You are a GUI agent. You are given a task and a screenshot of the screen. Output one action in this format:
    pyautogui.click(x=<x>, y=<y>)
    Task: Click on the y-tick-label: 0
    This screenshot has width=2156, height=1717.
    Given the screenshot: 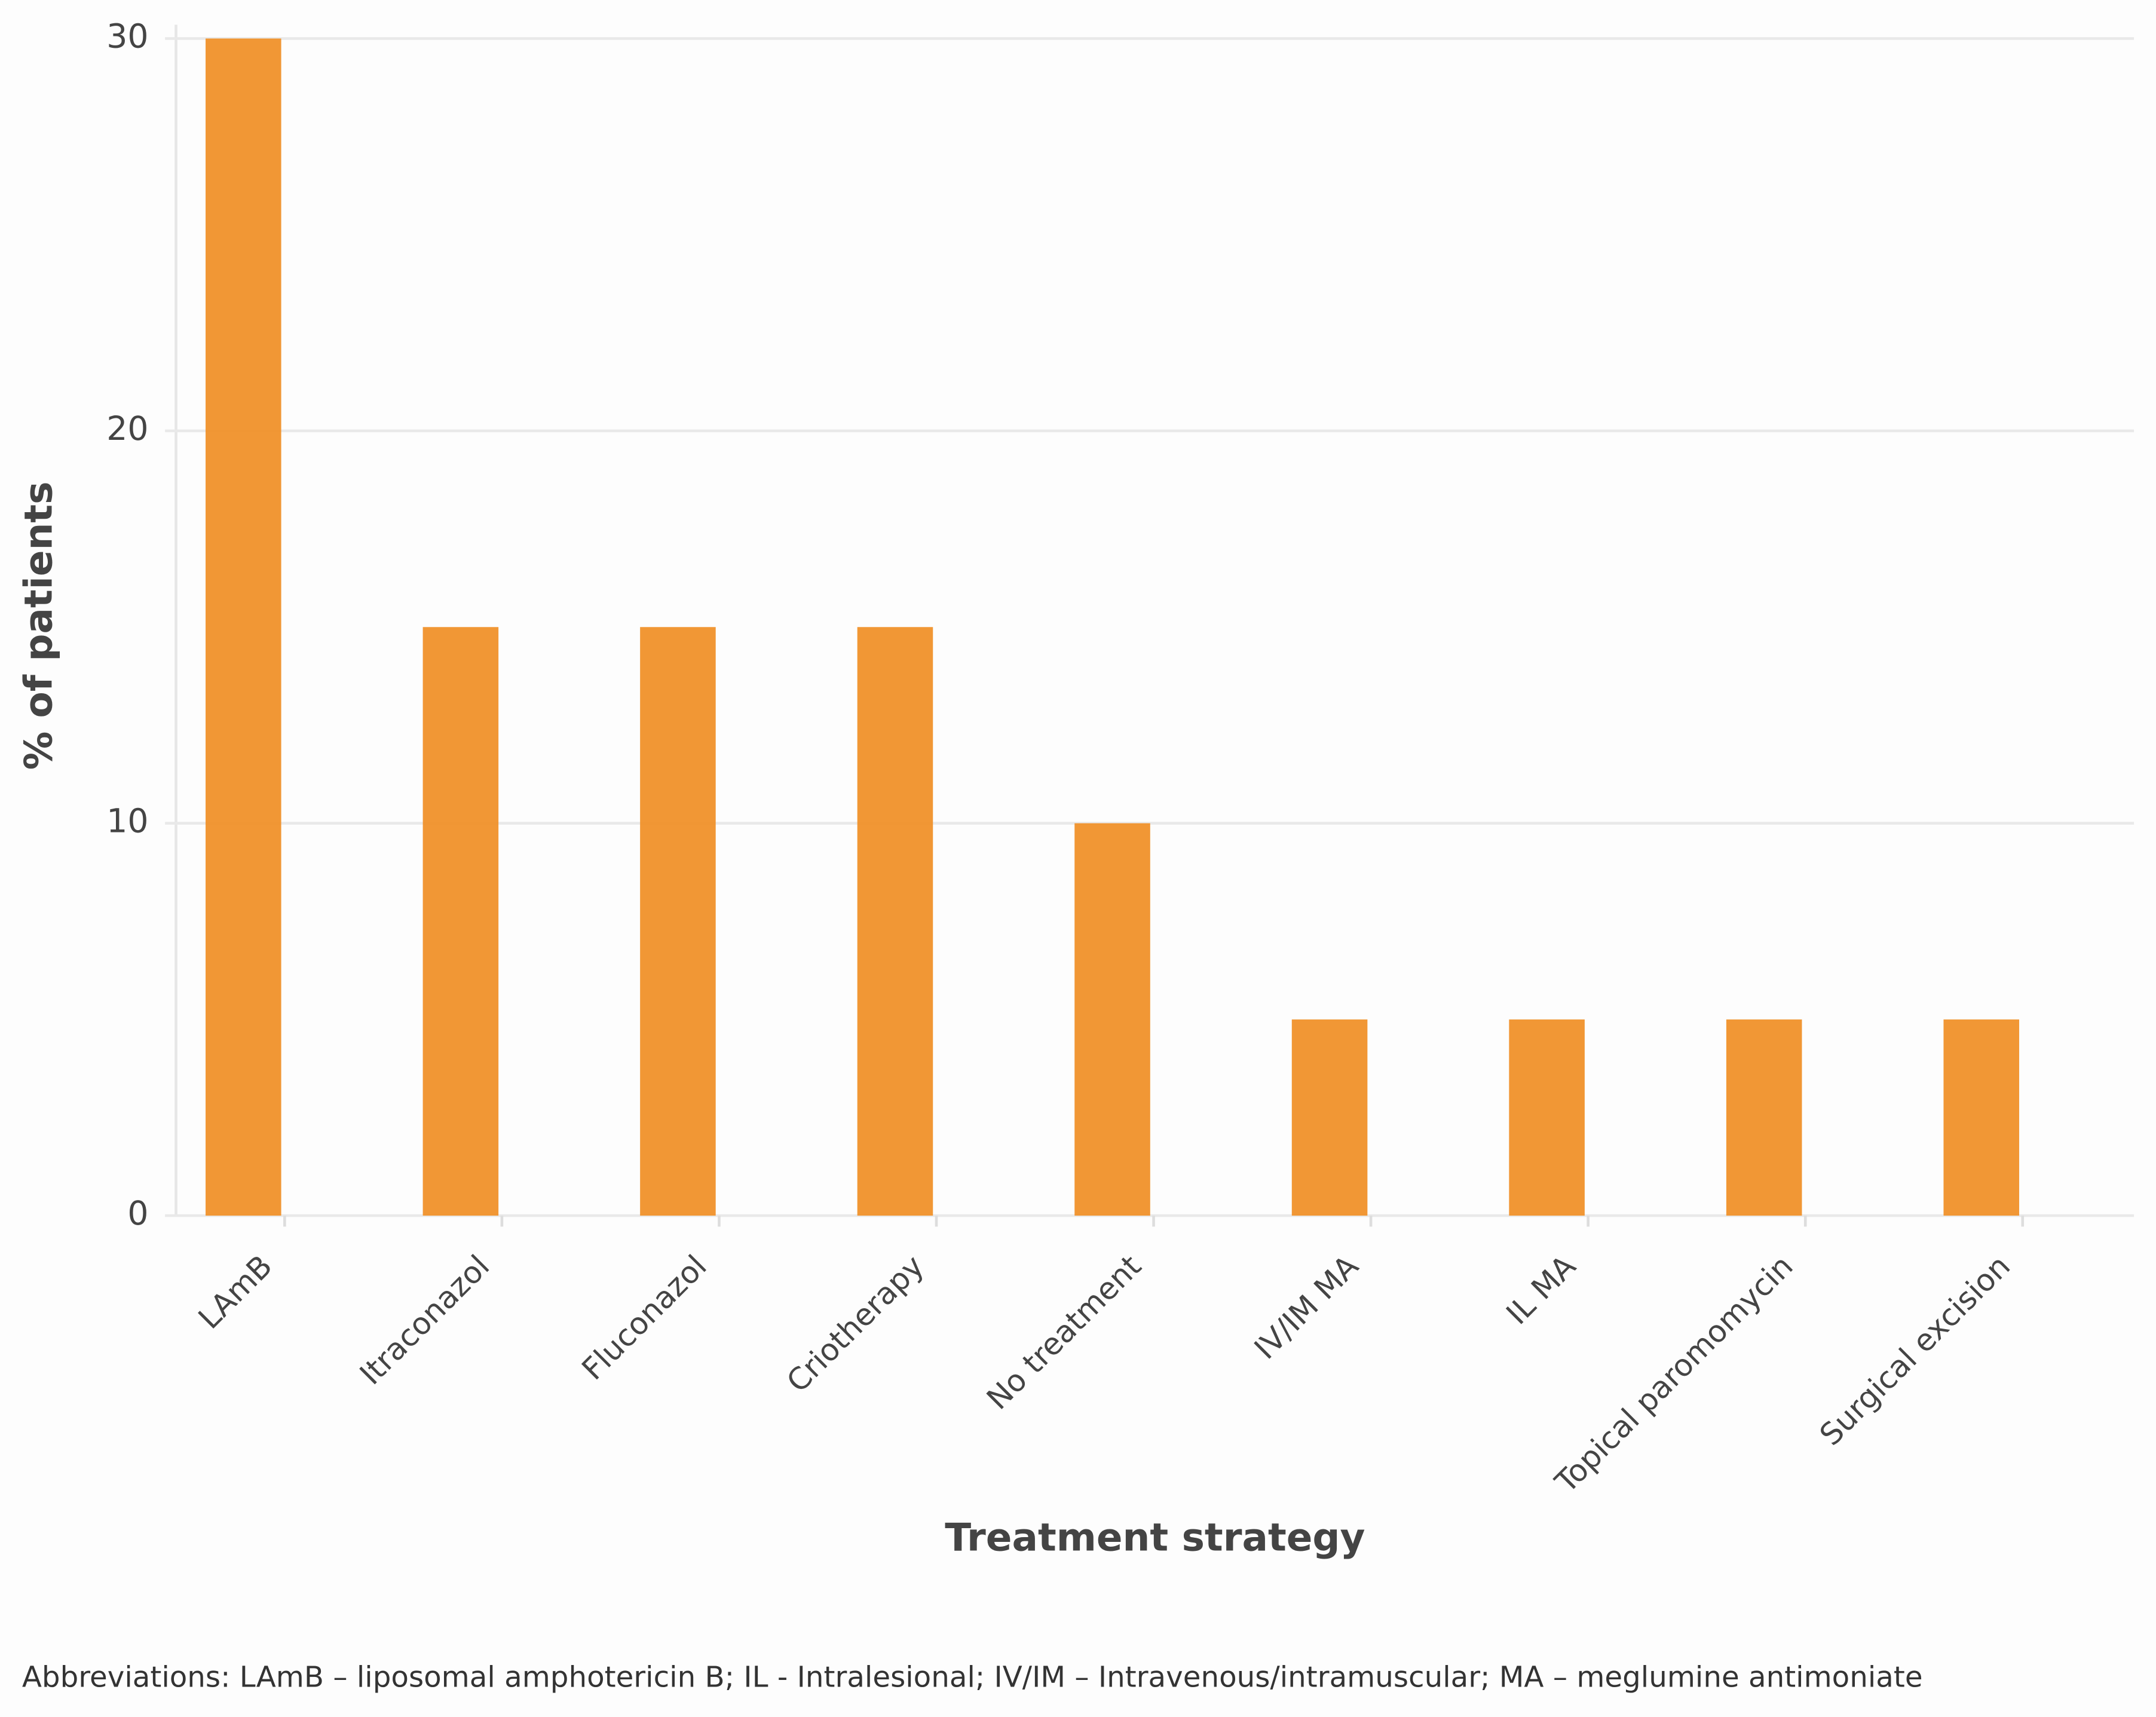 What is the action you would take?
    pyautogui.click(x=137, y=1214)
    